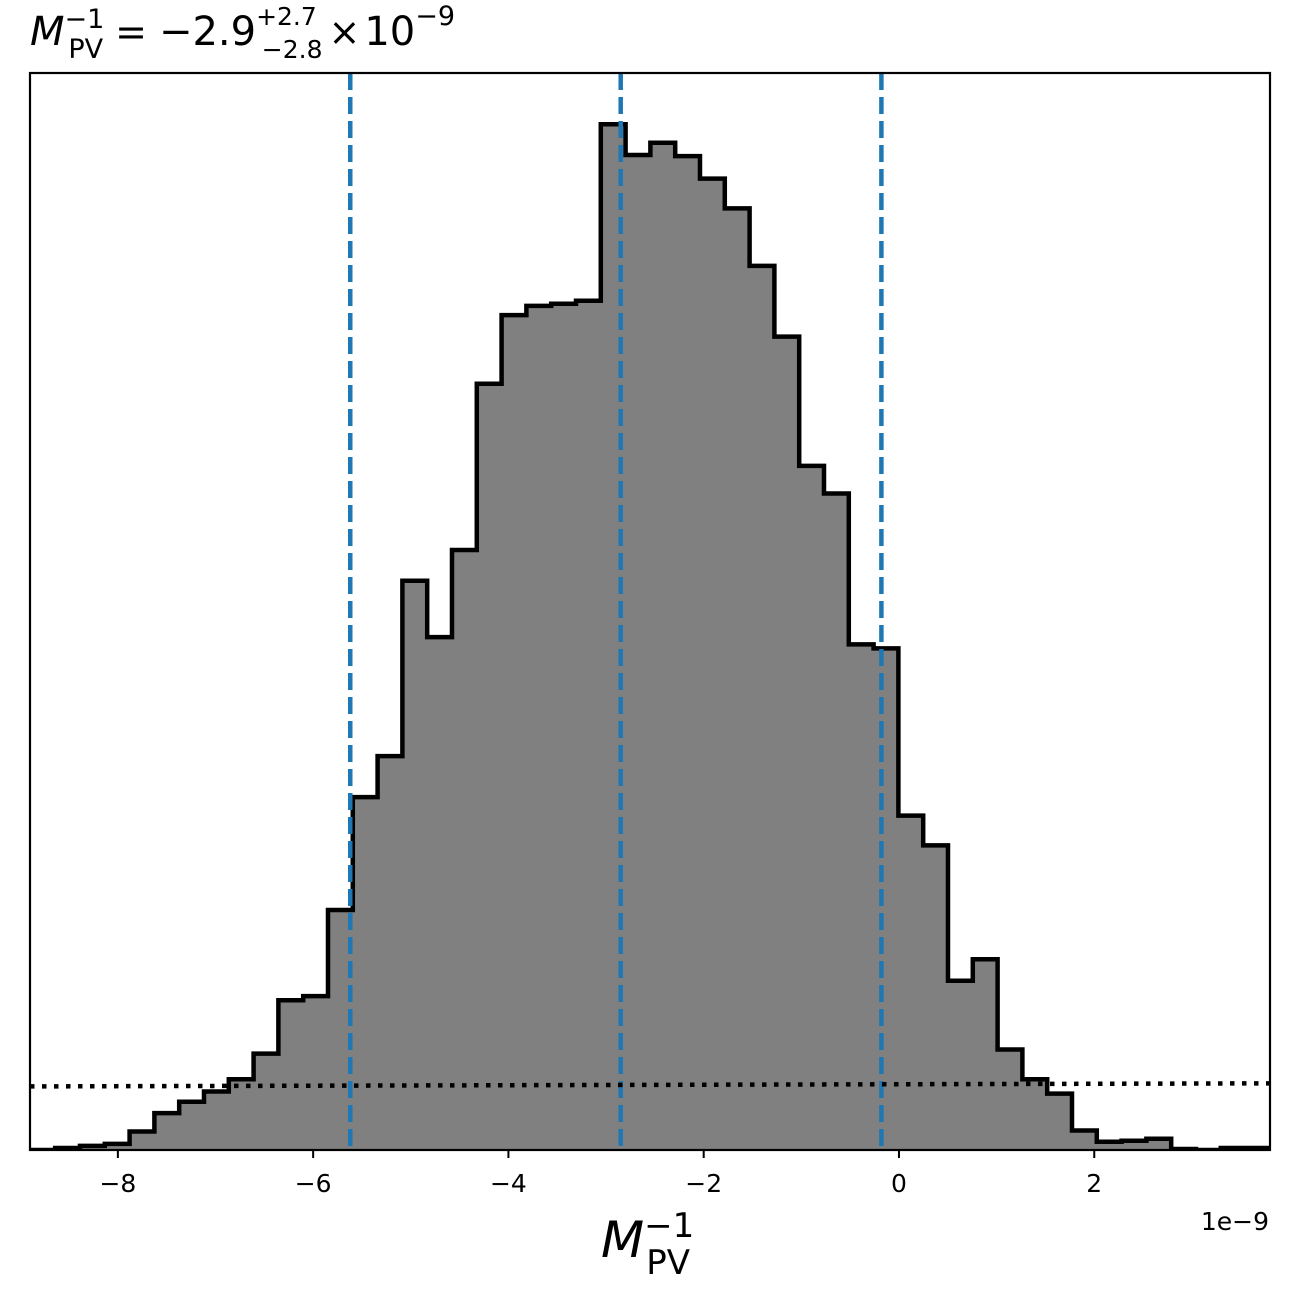  What do you see at coordinates (1094, 1183) in the screenshot?
I see `x-tick-label: 2` at bounding box center [1094, 1183].